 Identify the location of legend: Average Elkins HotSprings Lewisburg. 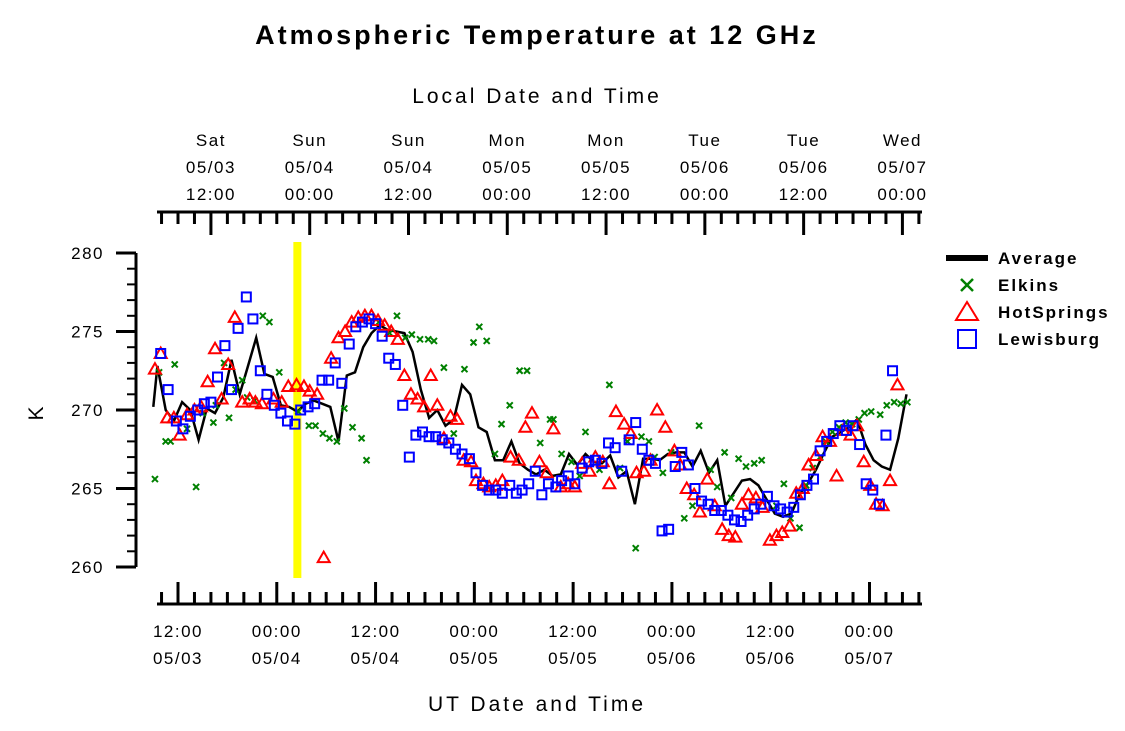
(1028, 299).